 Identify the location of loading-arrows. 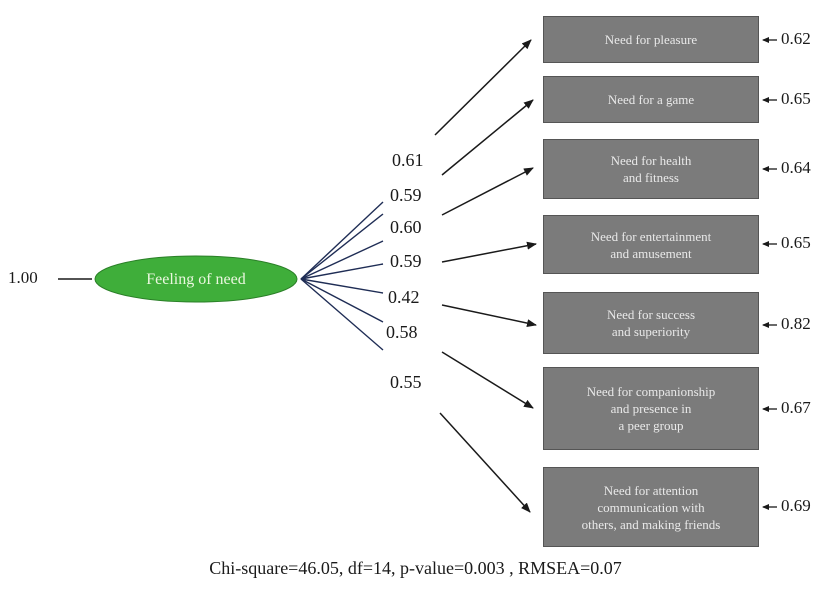
(485, 276).